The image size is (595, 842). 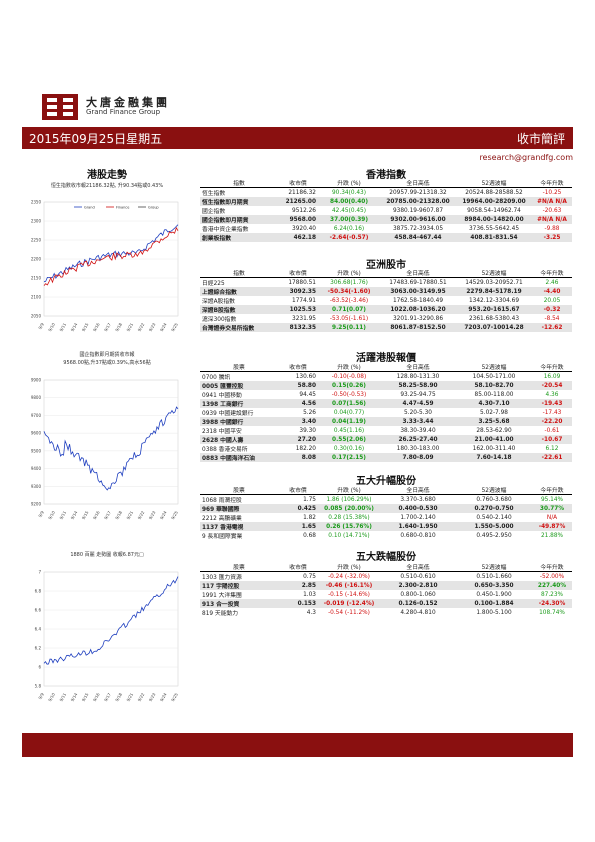 What do you see at coordinates (36, 415) in the screenshot?
I see `y-tick-label: 9700` at bounding box center [36, 415].